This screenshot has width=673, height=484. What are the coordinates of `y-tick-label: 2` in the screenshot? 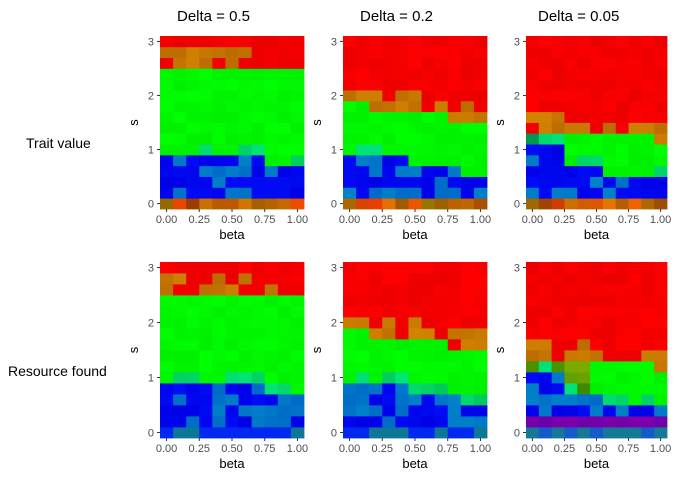 It's located at (334, 96).